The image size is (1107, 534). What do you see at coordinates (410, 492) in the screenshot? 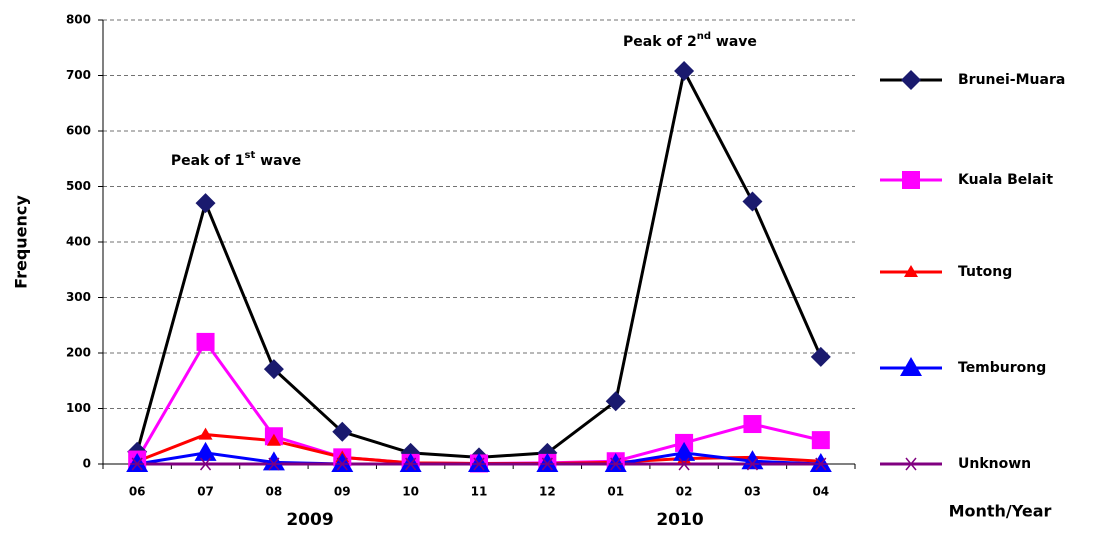
I see `x-tick-label: 10` at bounding box center [410, 492].